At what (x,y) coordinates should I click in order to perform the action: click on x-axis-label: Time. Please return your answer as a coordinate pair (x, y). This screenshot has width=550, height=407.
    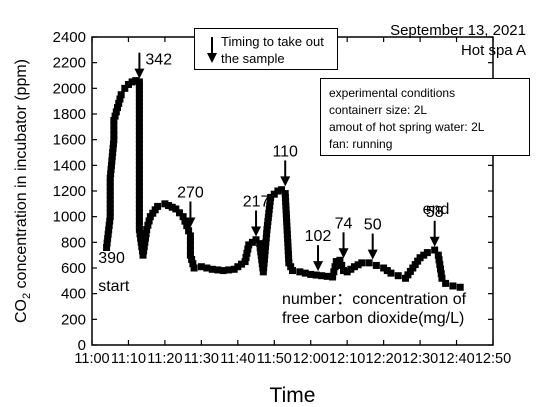
    Looking at the image, I should click on (293, 395).